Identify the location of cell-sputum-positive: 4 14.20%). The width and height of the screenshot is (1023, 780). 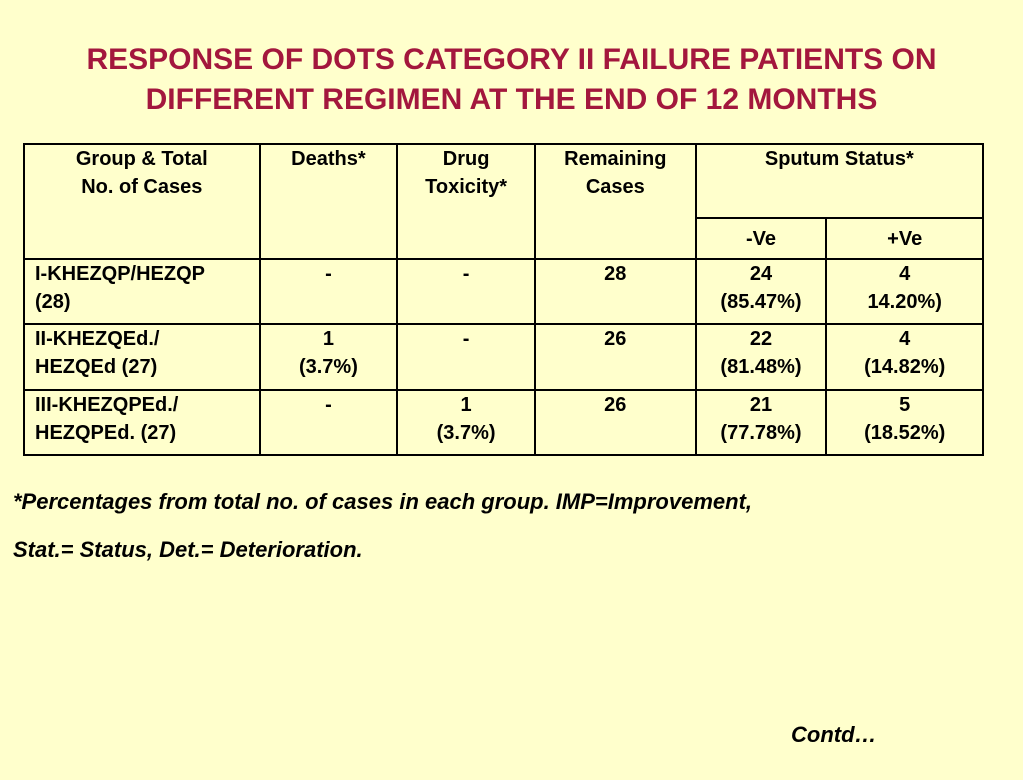
(904, 291).